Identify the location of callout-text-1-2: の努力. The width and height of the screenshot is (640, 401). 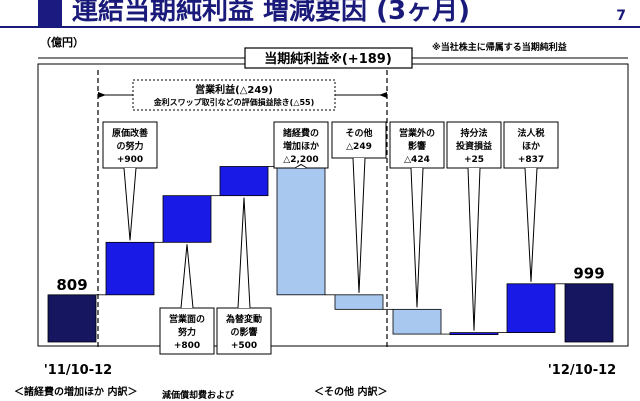
(129, 146).